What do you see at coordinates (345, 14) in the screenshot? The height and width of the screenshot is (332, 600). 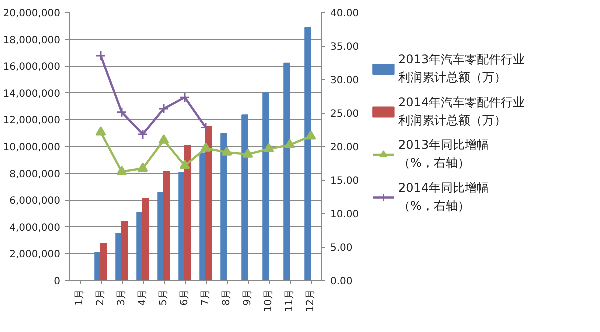 I see `y2-tick-label: 40.00` at bounding box center [345, 14].